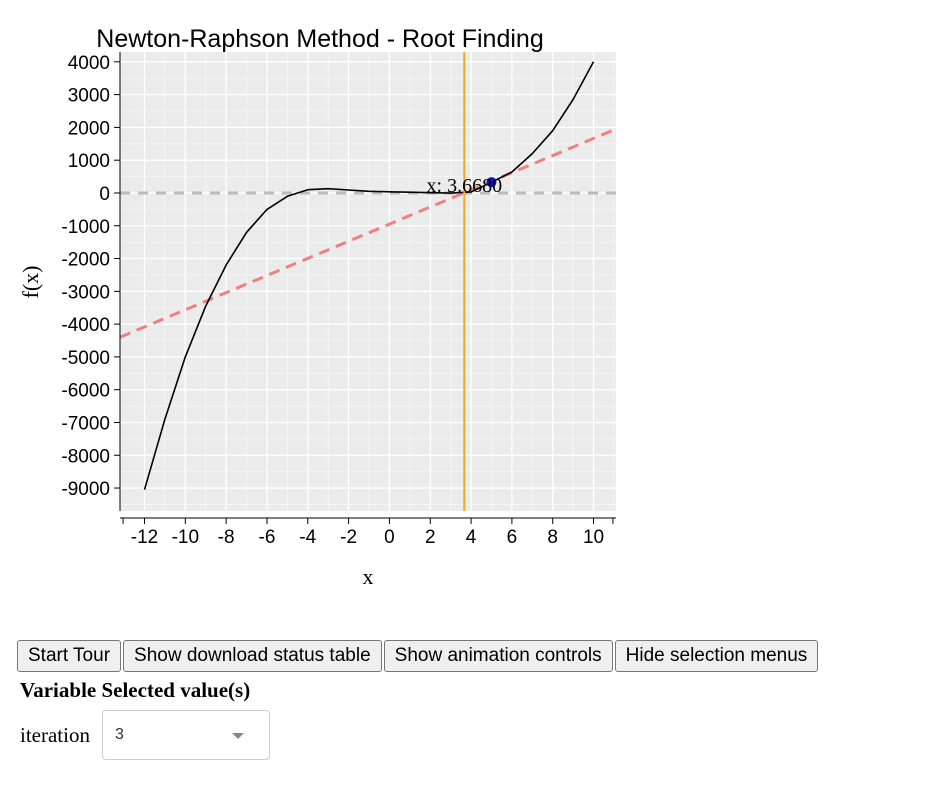 This screenshot has width=945, height=812. Describe the element at coordinates (252, 656) in the screenshot. I see `show-download-status-button: Show download status table` at that location.